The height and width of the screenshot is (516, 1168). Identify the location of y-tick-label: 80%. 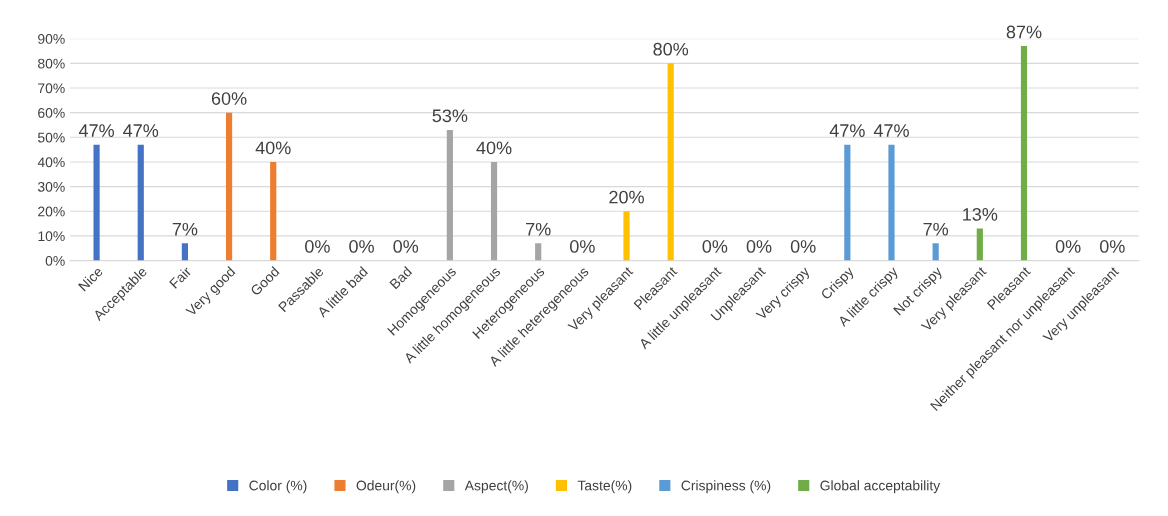
(51, 63).